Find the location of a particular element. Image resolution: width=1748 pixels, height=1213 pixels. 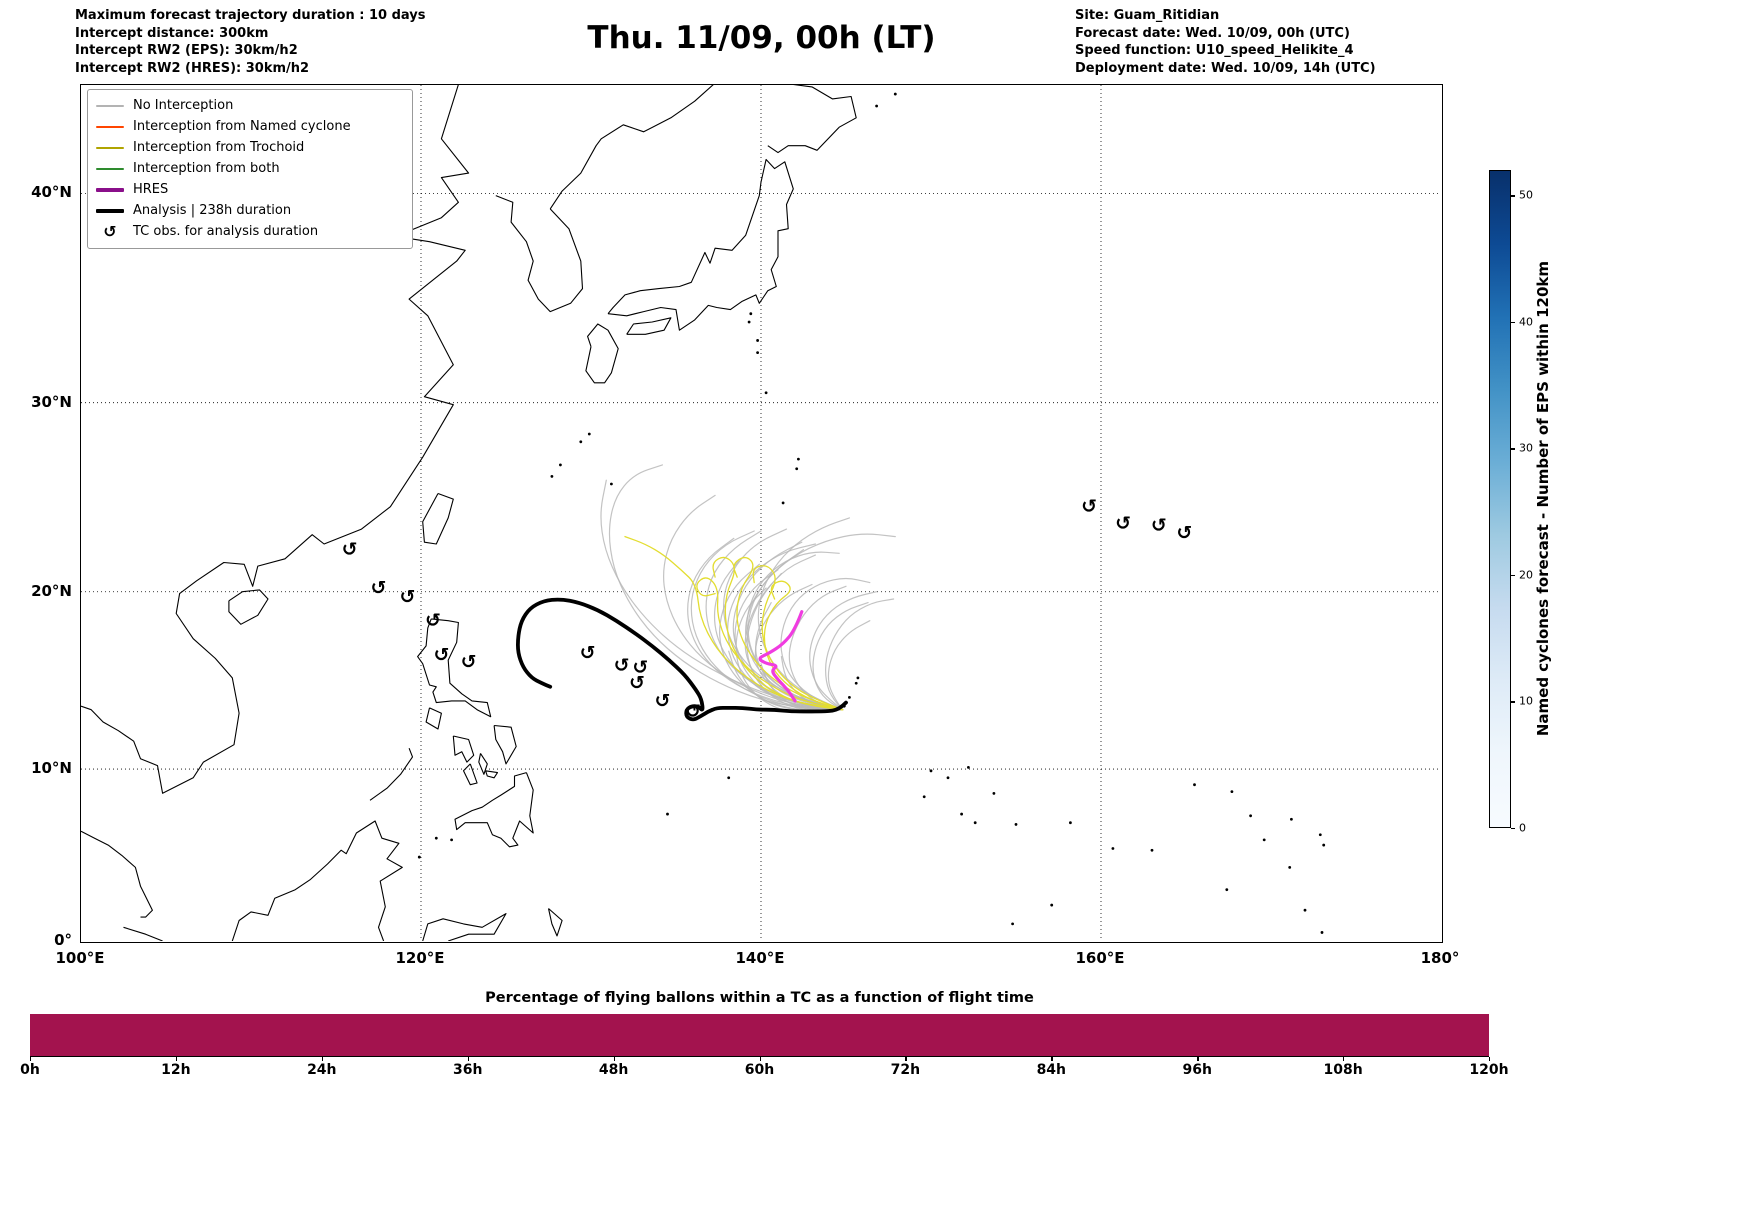

meta-line-speed-function: Speed function: U10_speed_Helikite_4 is located at coordinates (1214, 50).